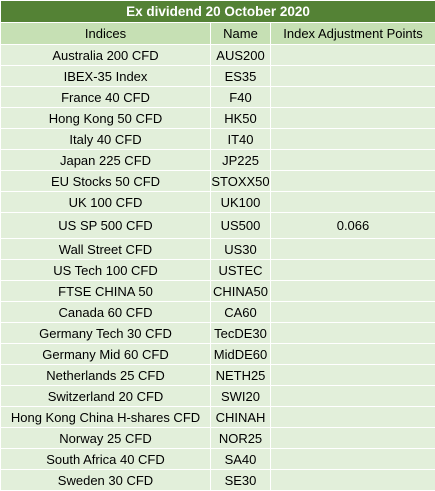  Describe the element at coordinates (241, 97) in the screenshot. I see `cell-name: F40` at that location.